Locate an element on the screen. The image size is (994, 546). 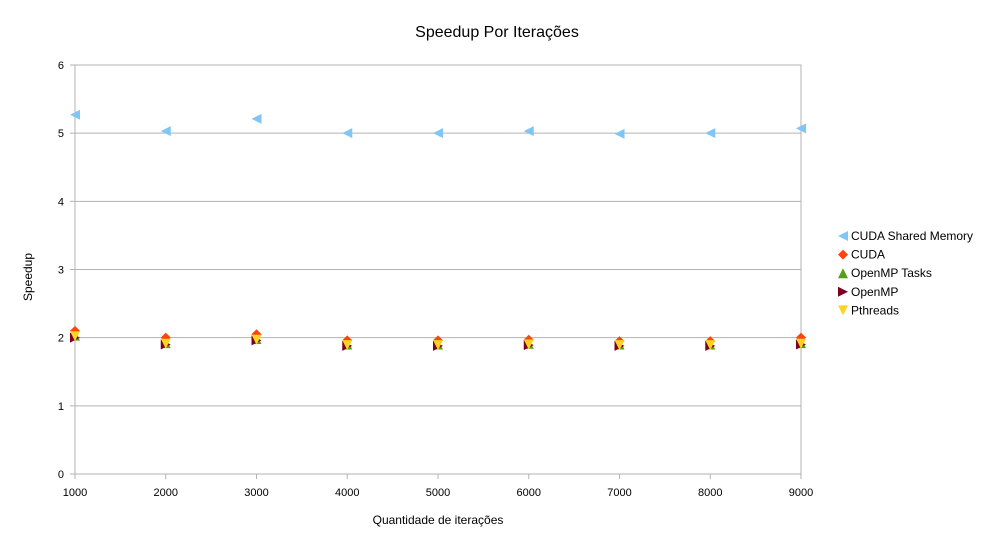
y-tick-label: 1 is located at coordinates (61, 407).